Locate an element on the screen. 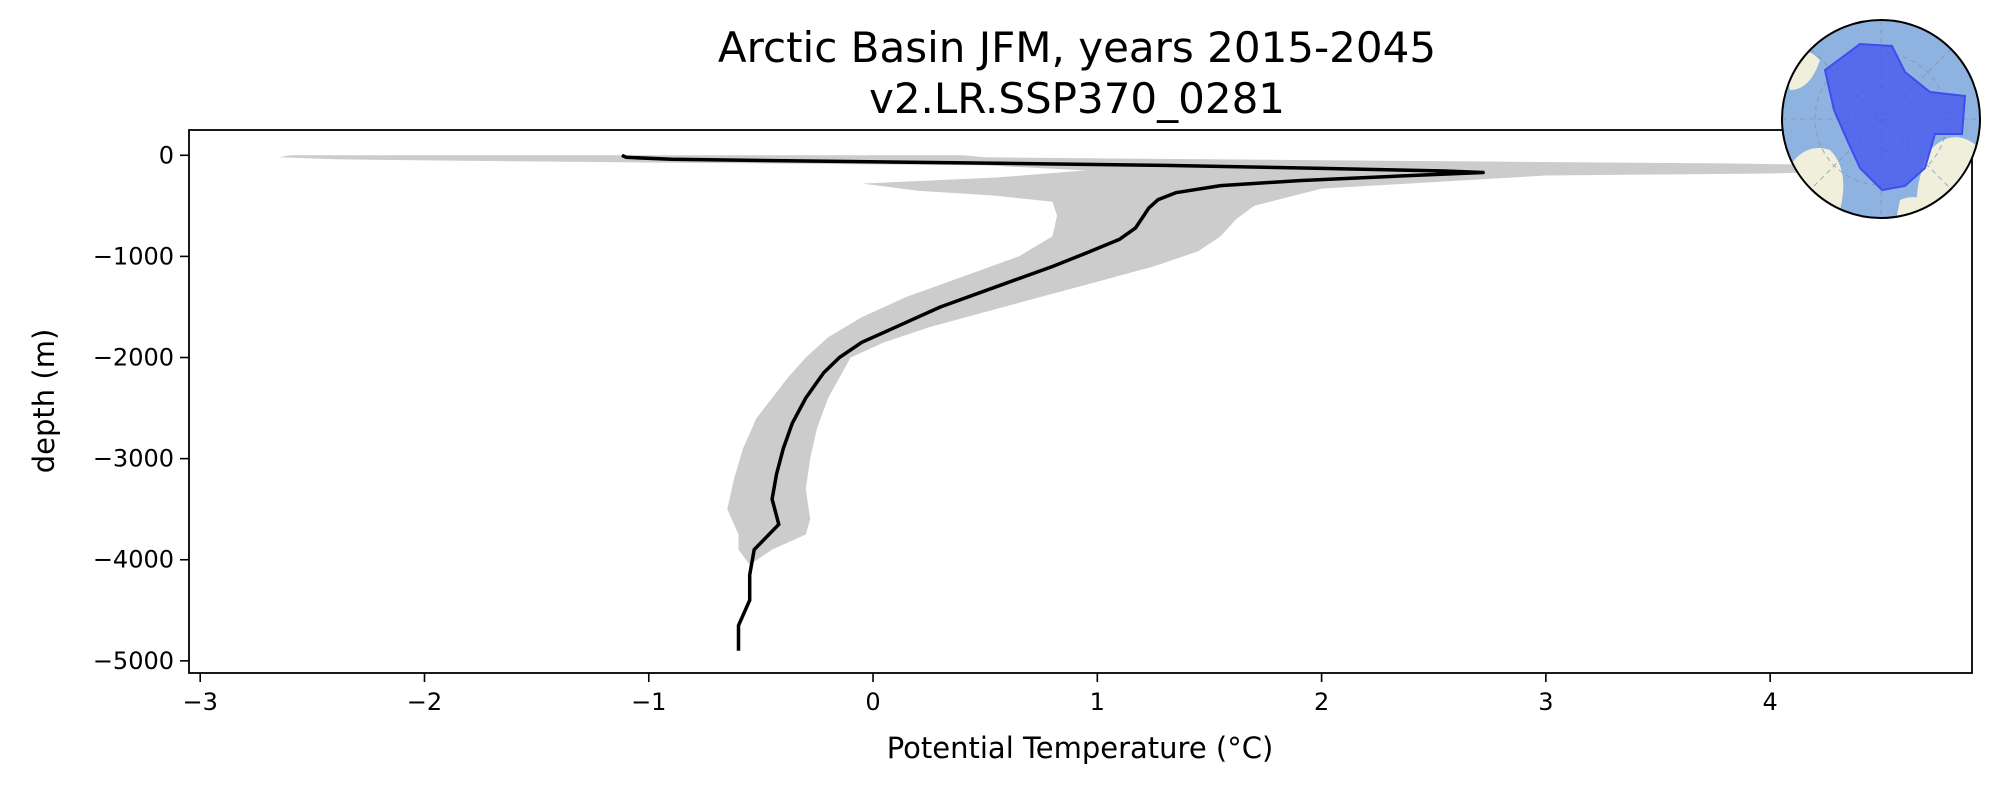  arctic-basin-region is located at coordinates (1895, 117).